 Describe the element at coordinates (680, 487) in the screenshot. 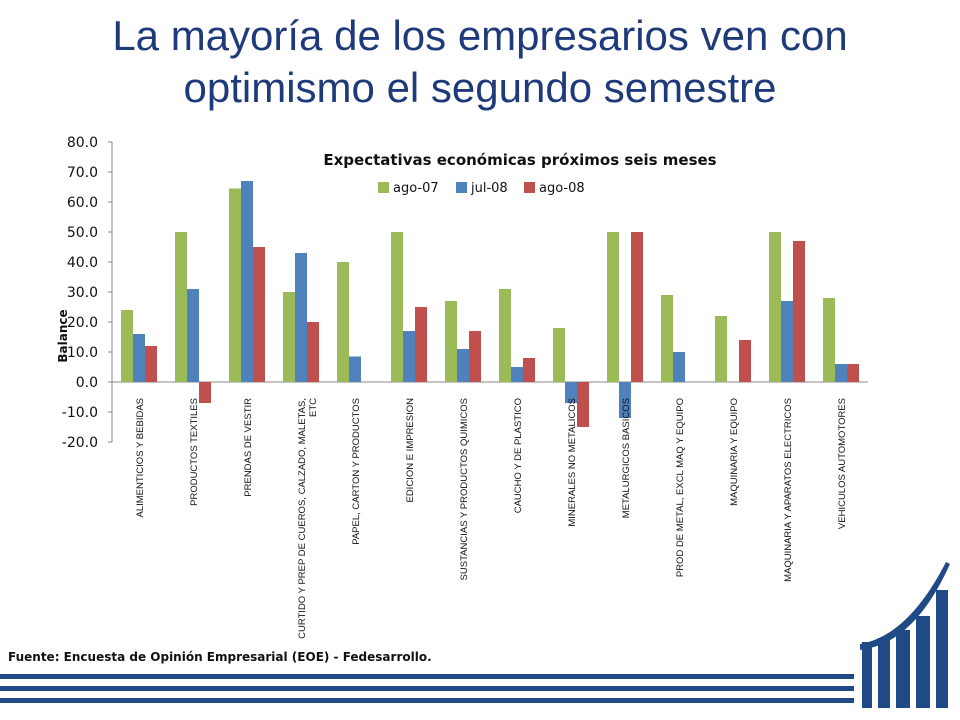

I see `x-tick-label: PROD DE METAL, EXCL MAQ Y EQUIPO` at that location.